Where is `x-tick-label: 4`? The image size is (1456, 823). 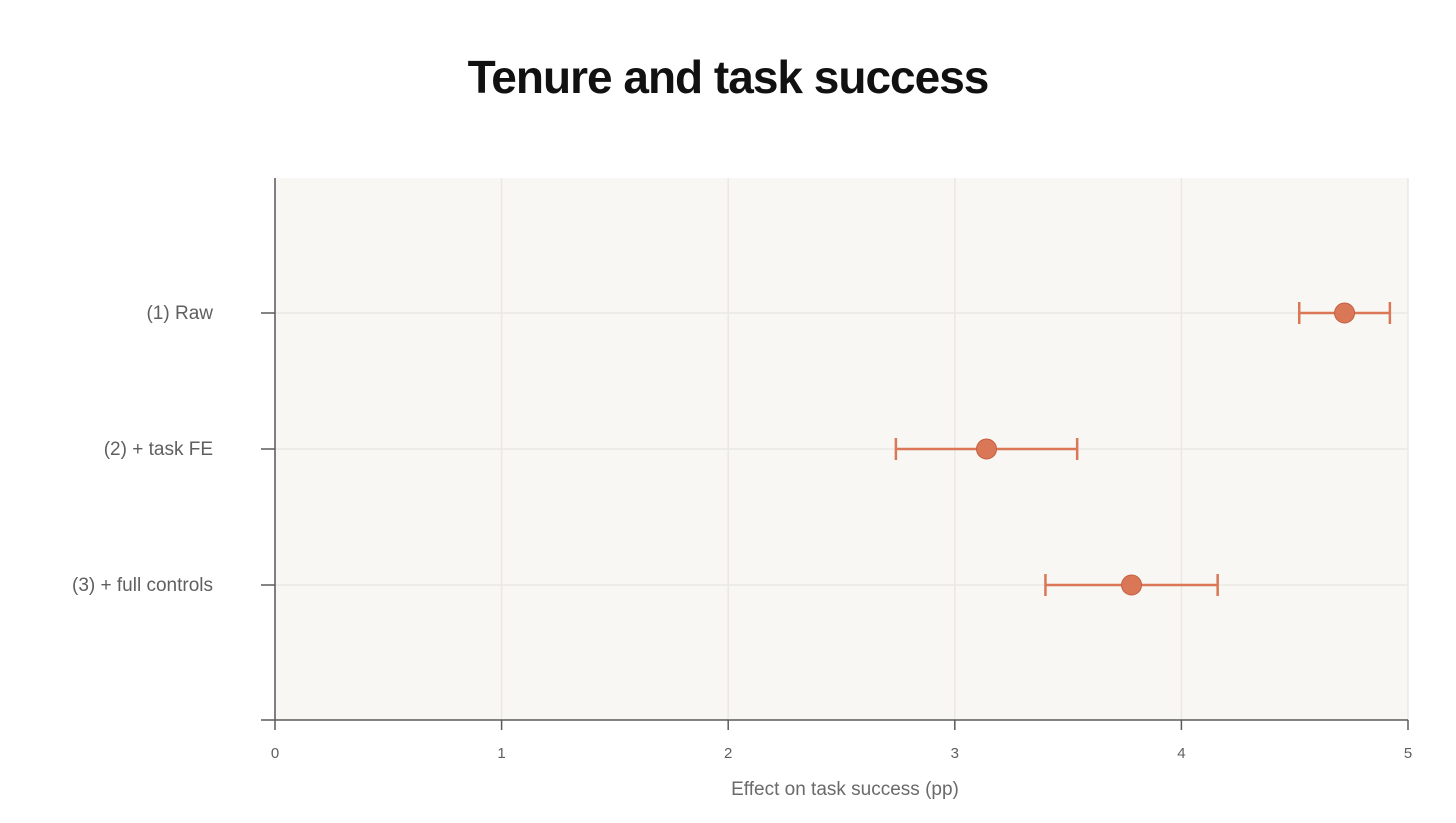 x-tick-label: 4 is located at coordinates (1181, 753).